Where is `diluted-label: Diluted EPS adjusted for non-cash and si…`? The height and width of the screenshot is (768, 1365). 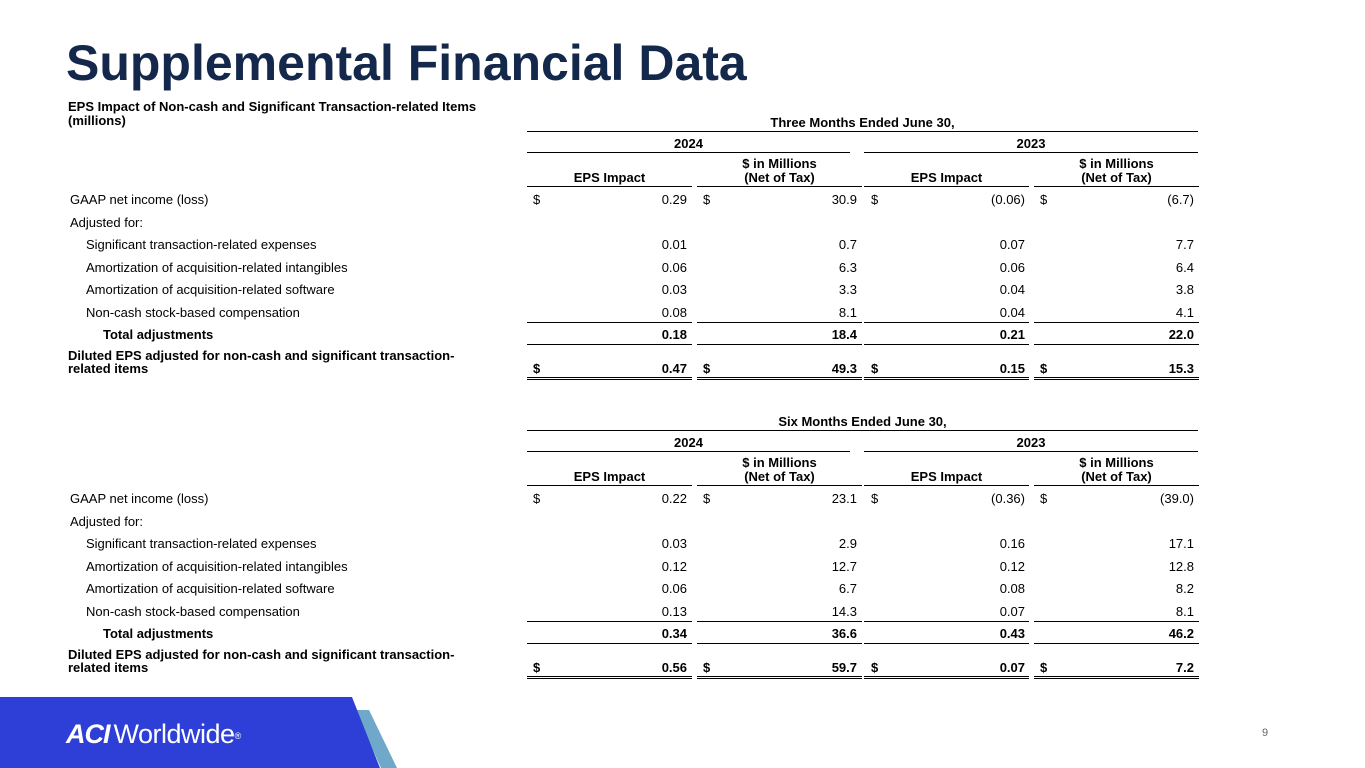
diluted-label: Diluted EPS adjusted for non-cash and si… is located at coordinates (261, 362).